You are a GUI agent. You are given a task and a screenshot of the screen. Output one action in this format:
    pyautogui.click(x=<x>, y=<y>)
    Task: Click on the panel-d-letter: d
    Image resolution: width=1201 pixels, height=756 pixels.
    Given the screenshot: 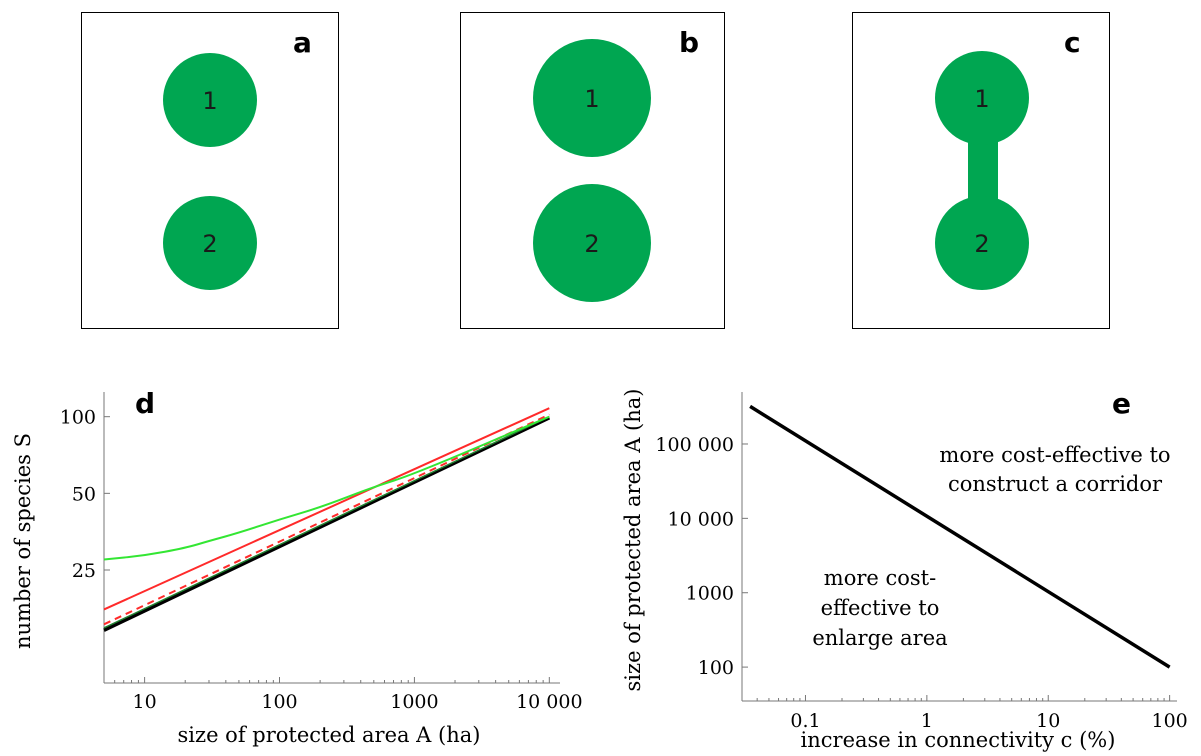 What is the action you would take?
    pyautogui.click(x=145, y=403)
    